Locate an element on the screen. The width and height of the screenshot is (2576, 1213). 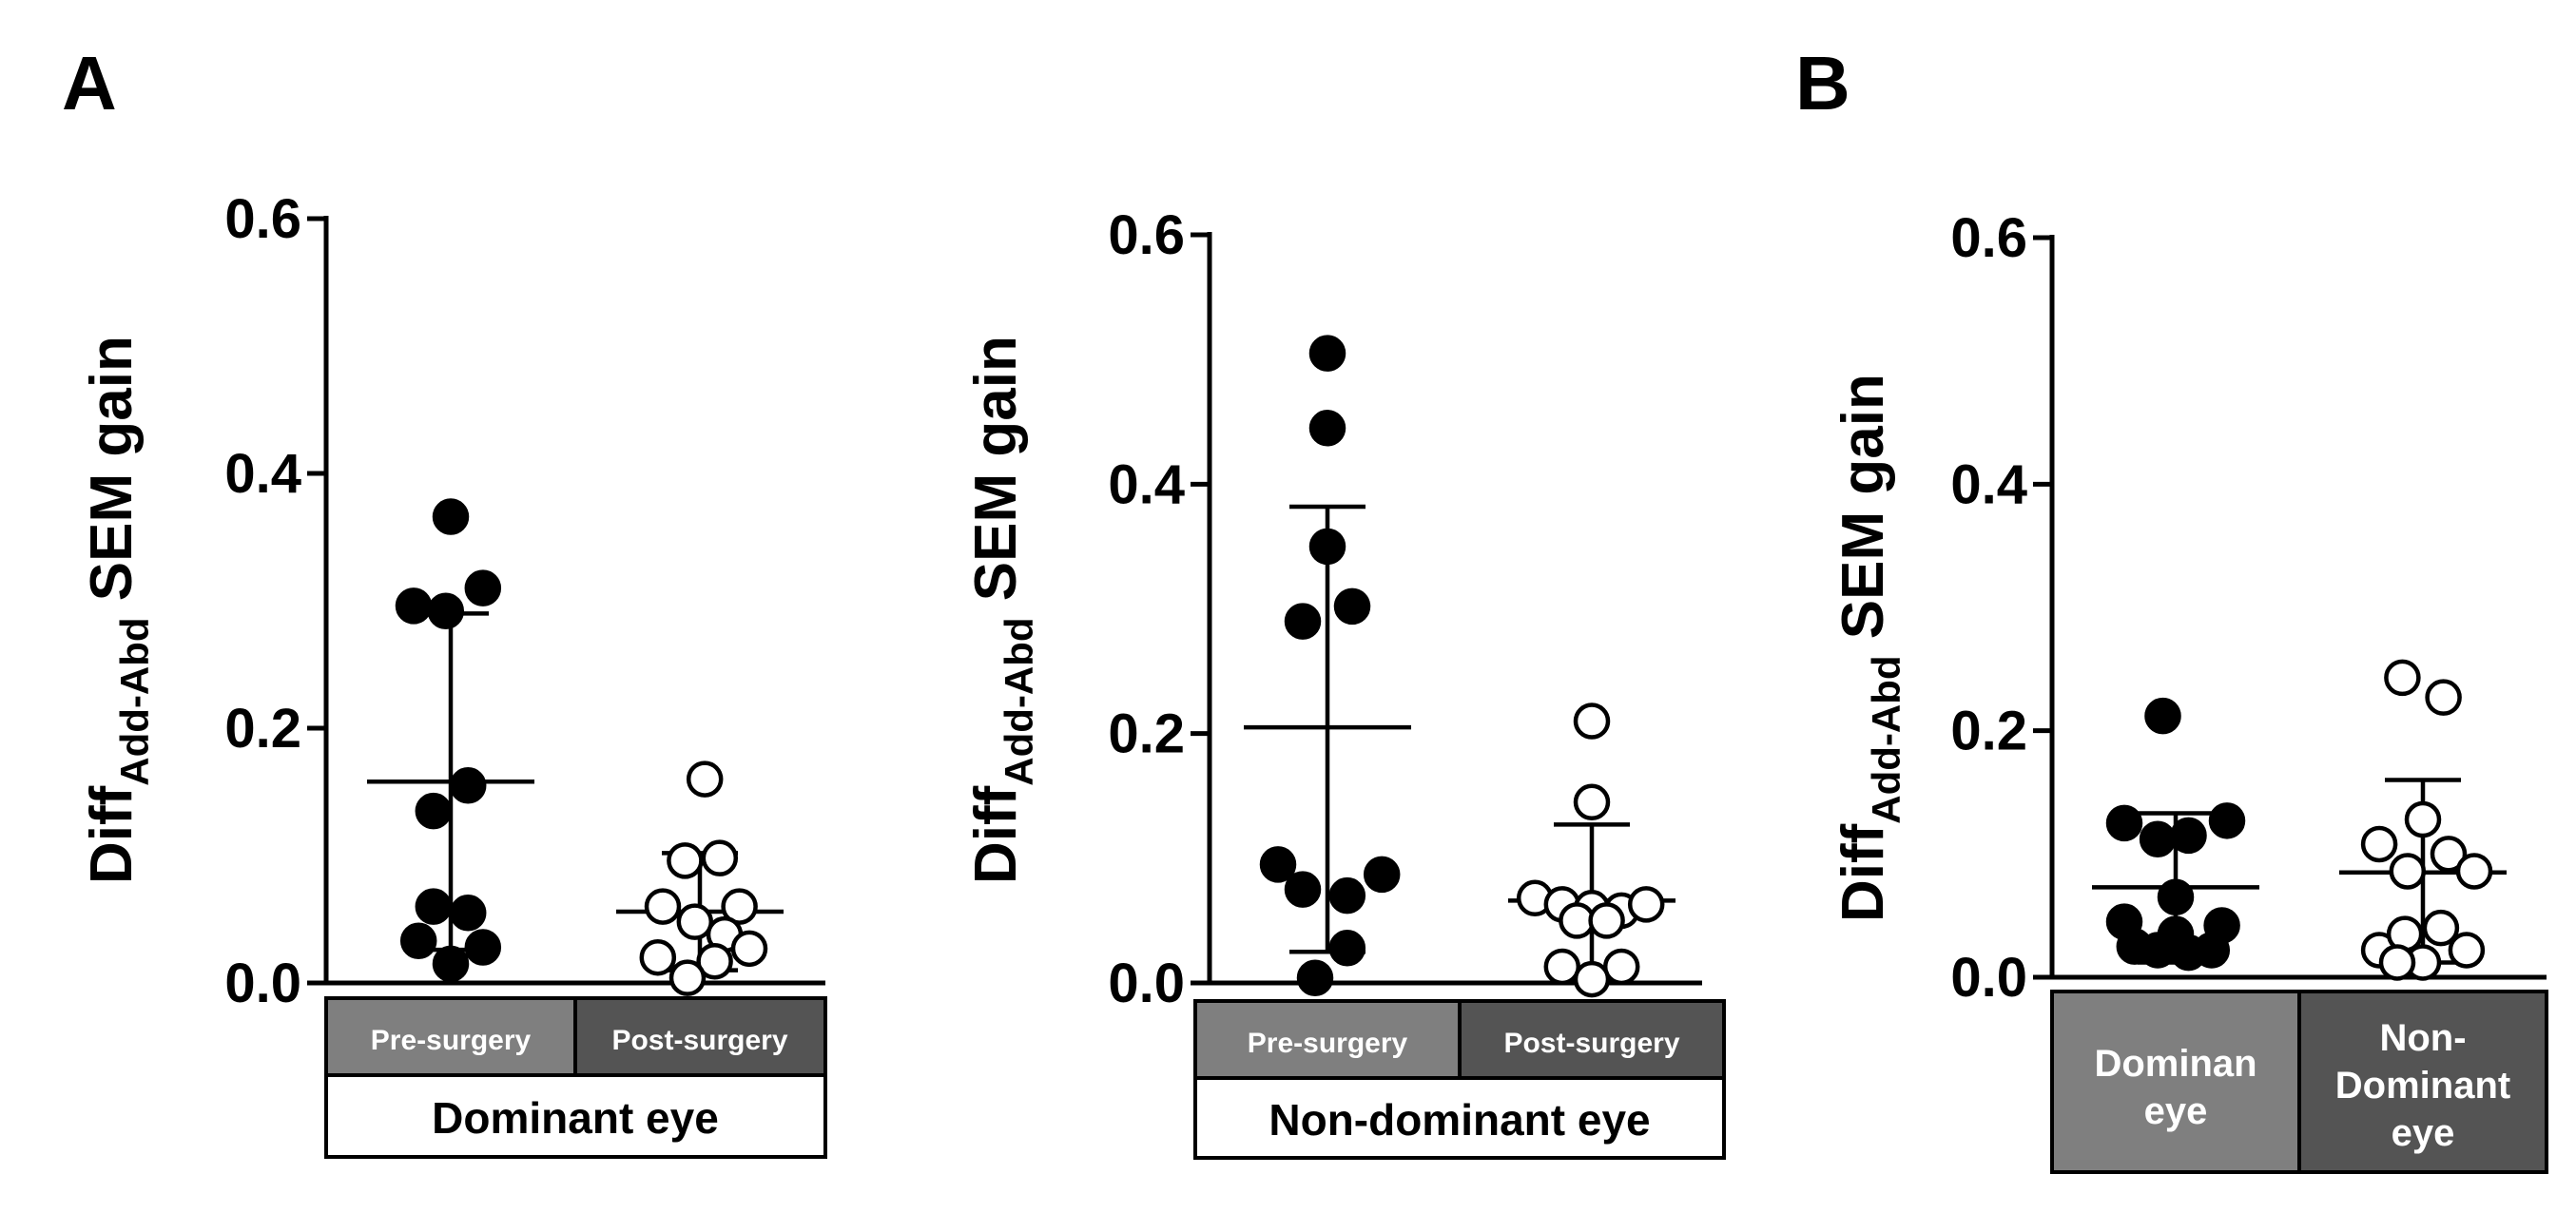
category-box-non-dominant-eye is located at coordinates (2422, 1082).